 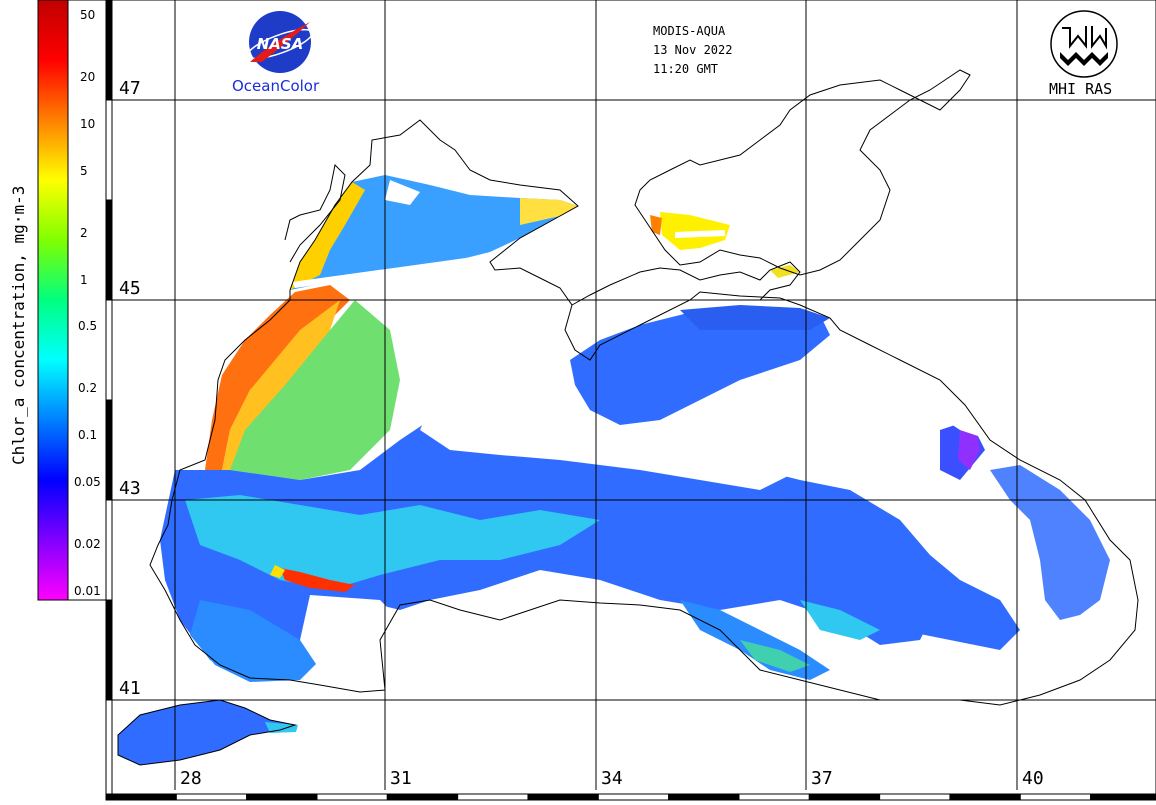 I want to click on marmara-field, so click(x=206, y=732).